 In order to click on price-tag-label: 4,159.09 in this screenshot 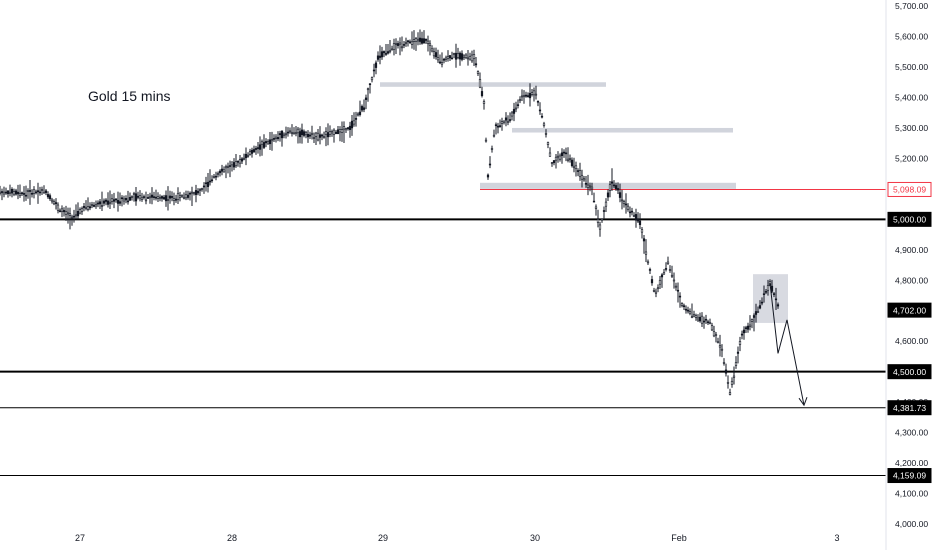, I will do `click(909, 476)`.